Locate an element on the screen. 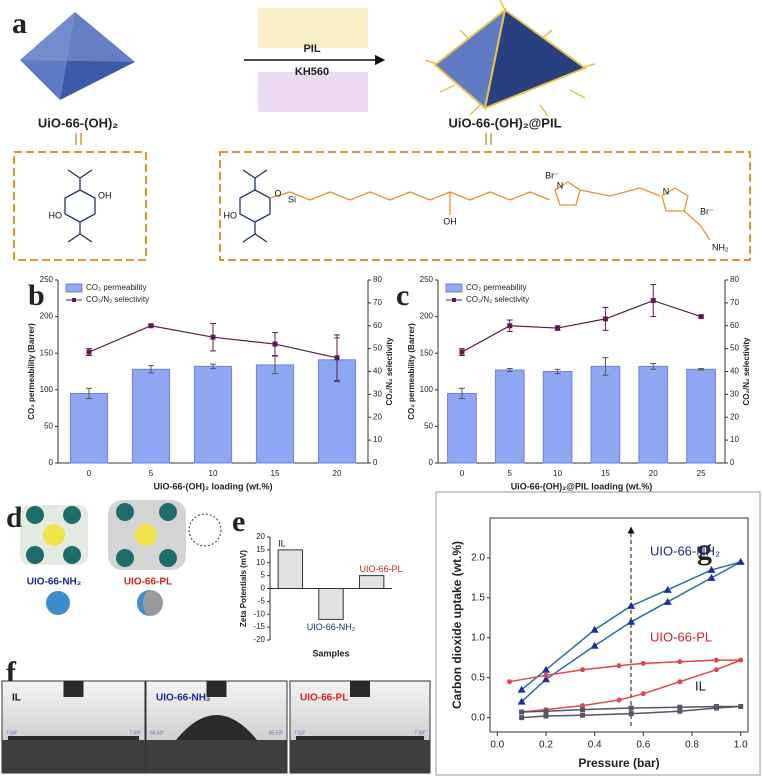 The image size is (763, 778). material-name: UiO-66-(OH)₂ is located at coordinates (78, 122).